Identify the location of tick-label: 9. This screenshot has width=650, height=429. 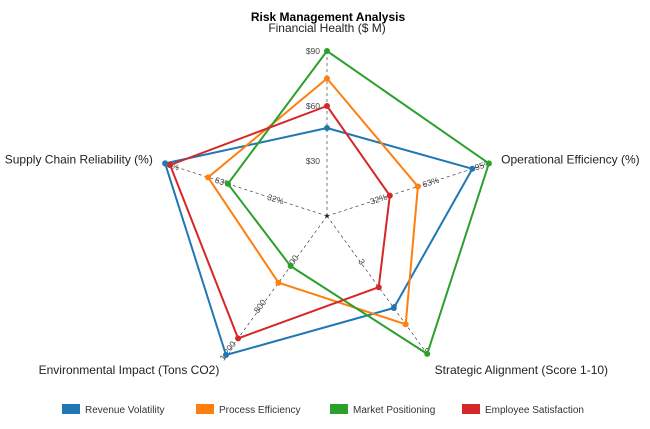
(426, 351).